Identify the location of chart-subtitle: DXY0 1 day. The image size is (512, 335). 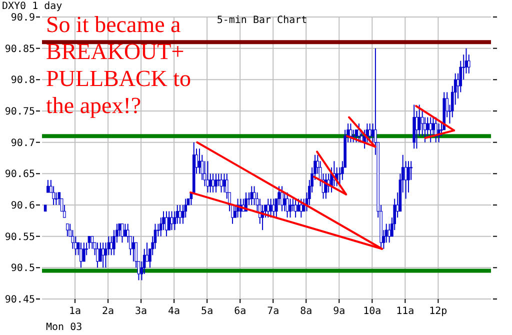
(32, 6).